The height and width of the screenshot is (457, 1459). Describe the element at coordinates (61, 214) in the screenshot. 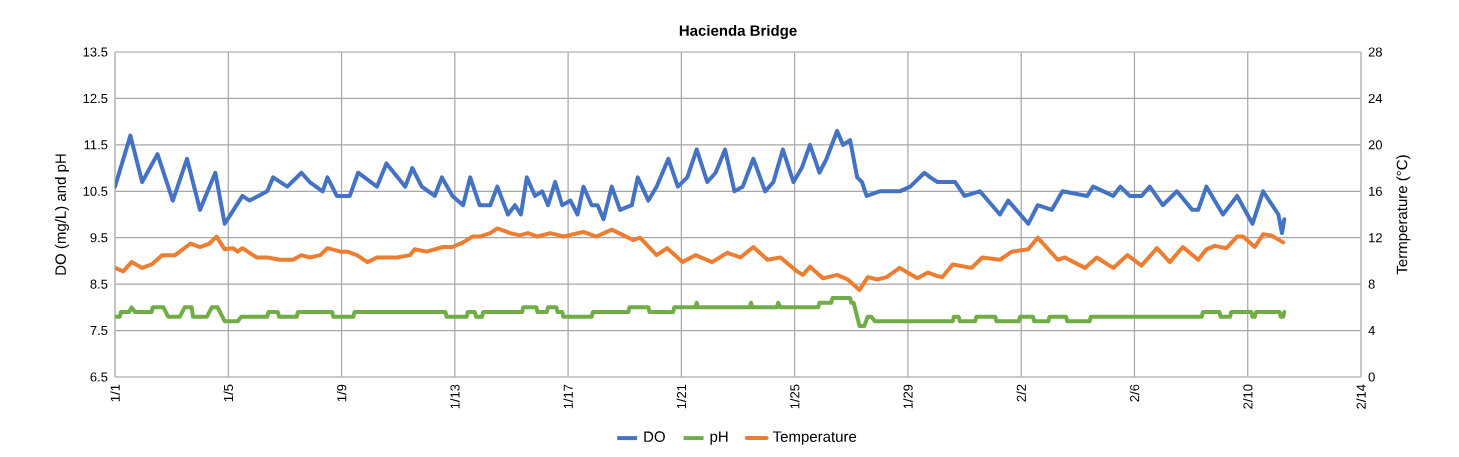

I see `y-axis-title: DO (mg/L) and pH` at that location.